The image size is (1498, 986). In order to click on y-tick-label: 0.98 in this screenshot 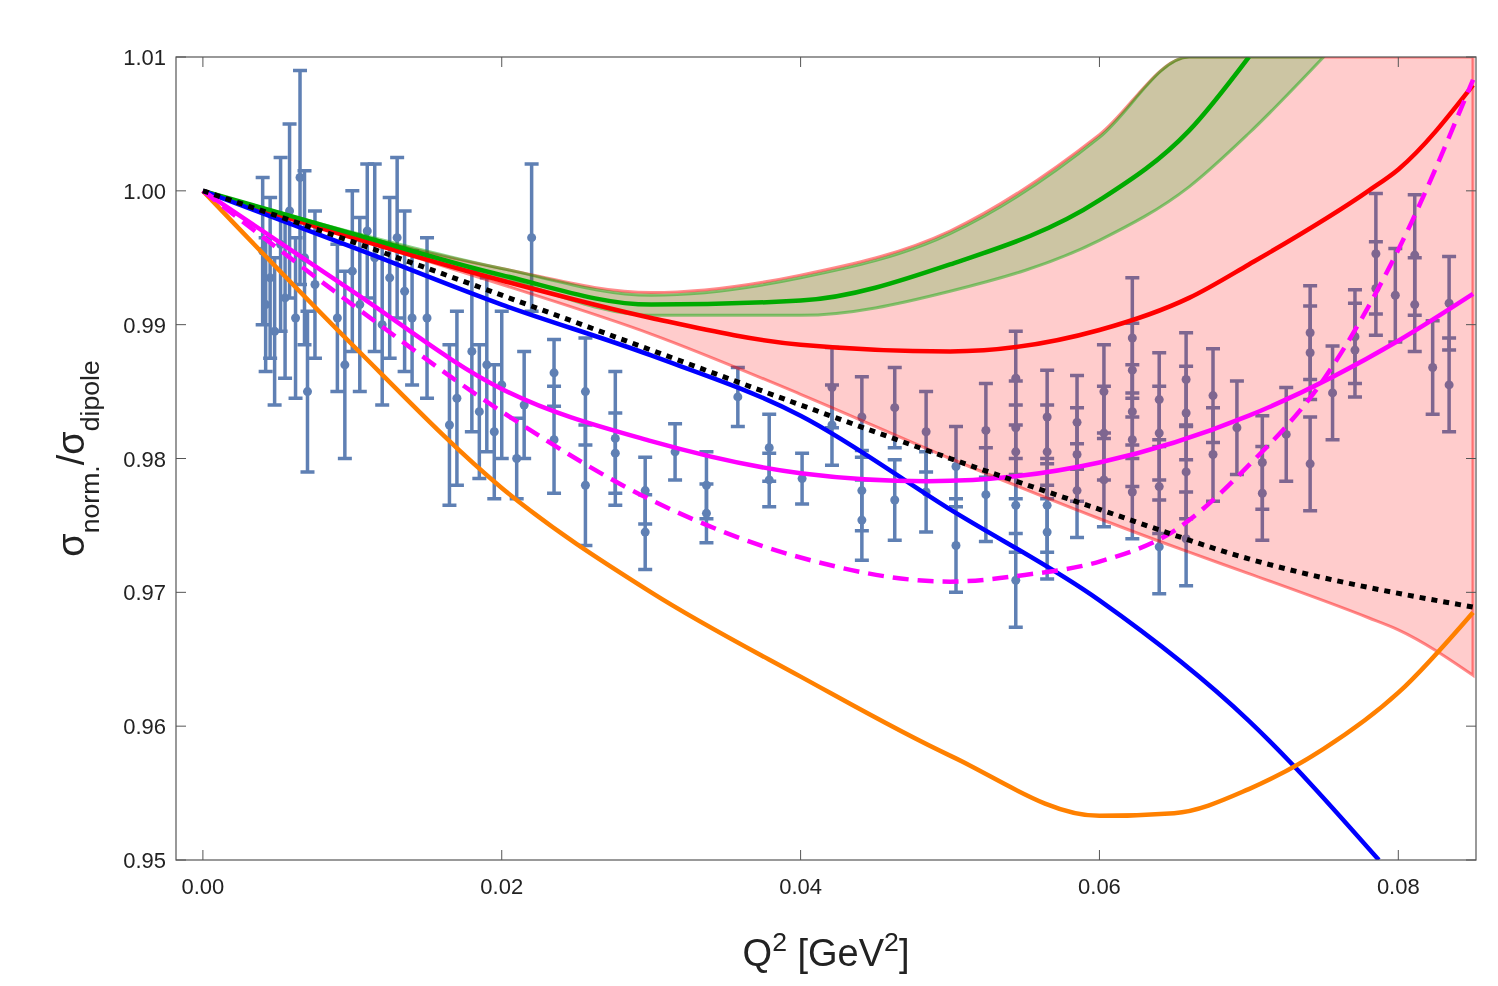, I will do `click(144, 459)`.